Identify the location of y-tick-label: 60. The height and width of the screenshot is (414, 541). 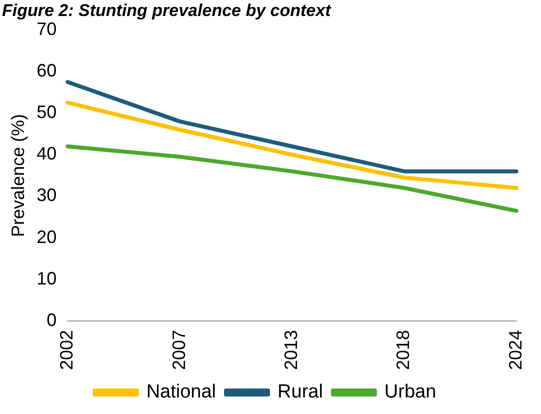
(46, 70).